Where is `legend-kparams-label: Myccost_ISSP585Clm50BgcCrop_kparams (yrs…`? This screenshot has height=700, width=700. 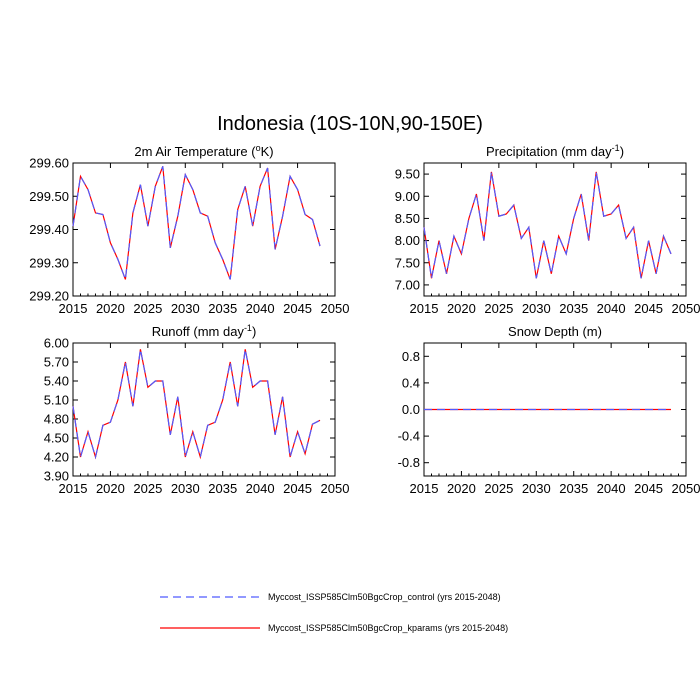 legend-kparams-label: Myccost_ISSP585Clm50BgcCrop_kparams (yrs… is located at coordinates (388, 628).